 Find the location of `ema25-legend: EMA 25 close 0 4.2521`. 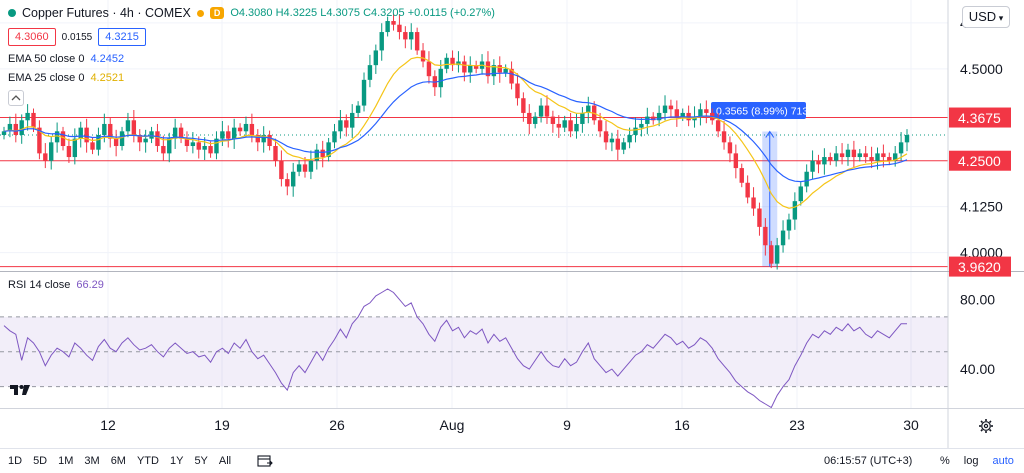

ema25-legend: EMA 25 close 0 4.2521 is located at coordinates (66, 78).